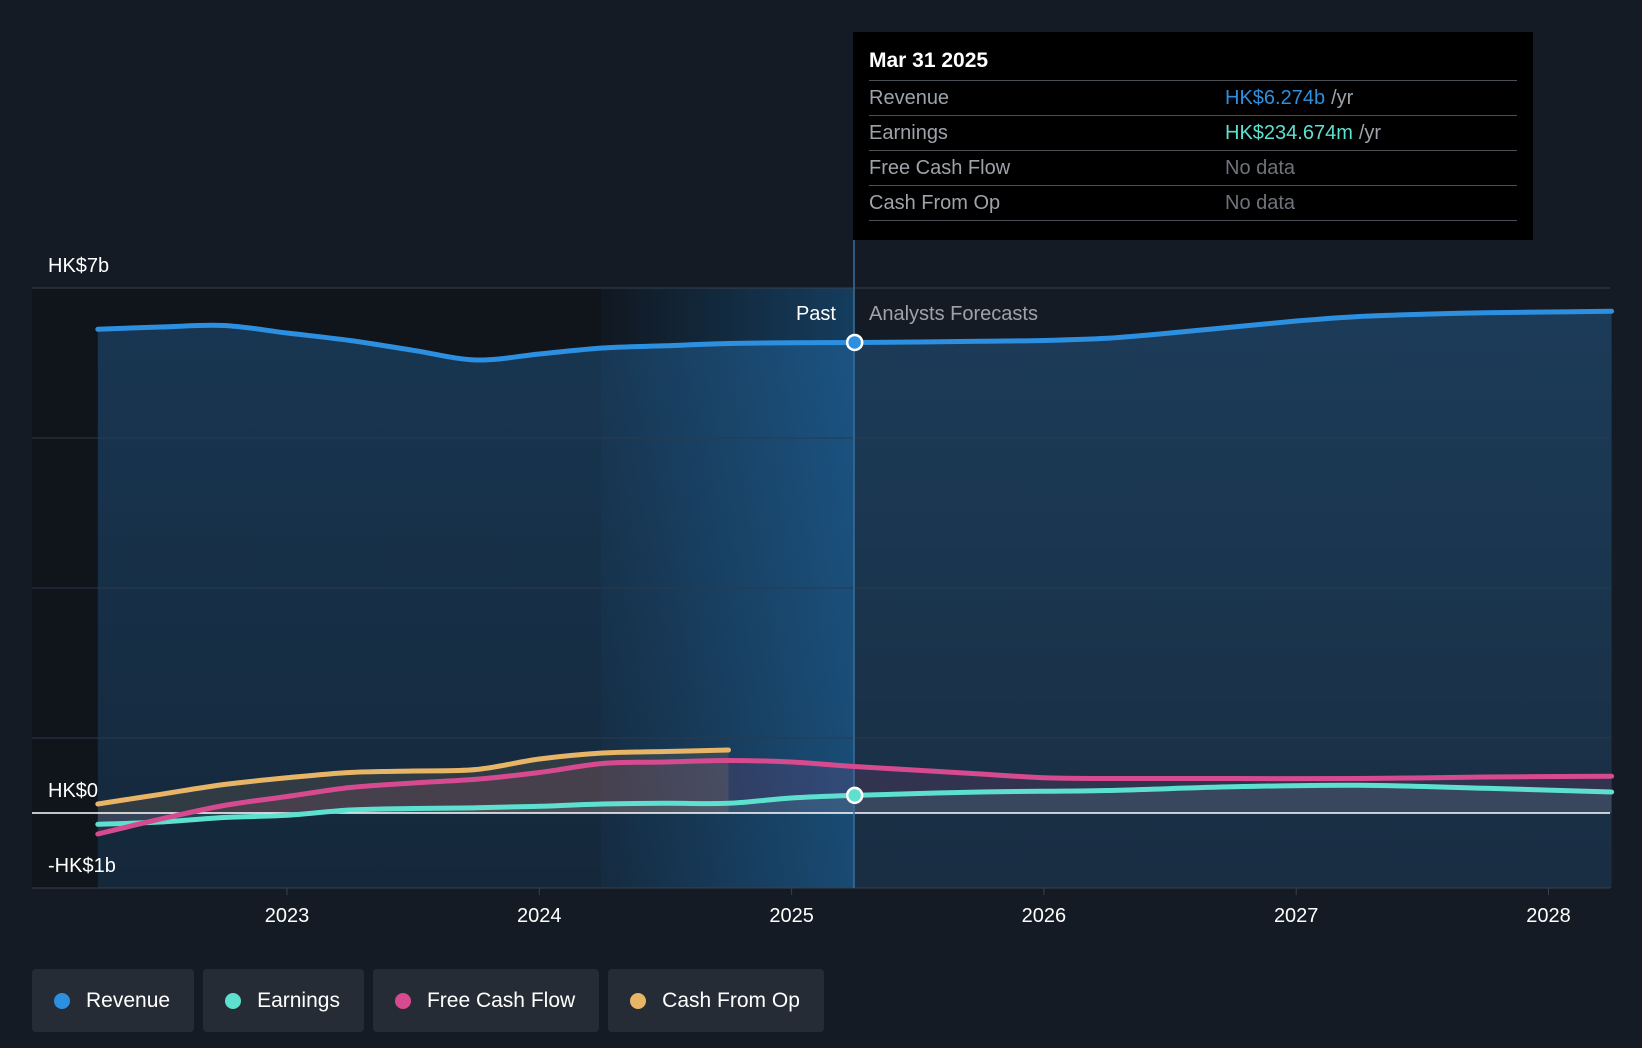 Image resolution: width=1642 pixels, height=1048 pixels. I want to click on x-tick-label: 2025, so click(791, 916).